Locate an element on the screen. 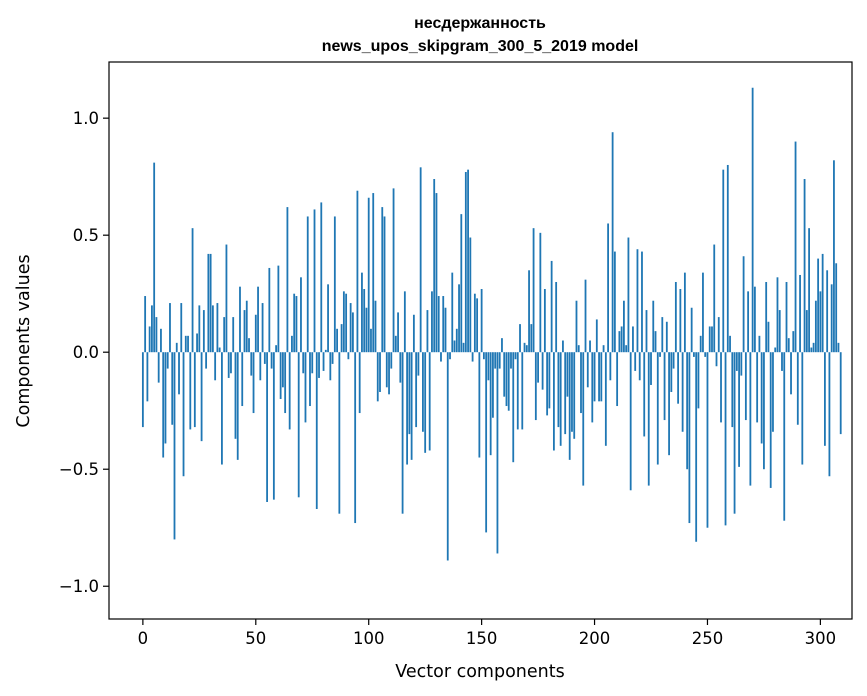 The width and height of the screenshot is (867, 696). y-axis-ticks: −1.0 −0.5 0.0 0.5 1.0 is located at coordinates (84, 352).